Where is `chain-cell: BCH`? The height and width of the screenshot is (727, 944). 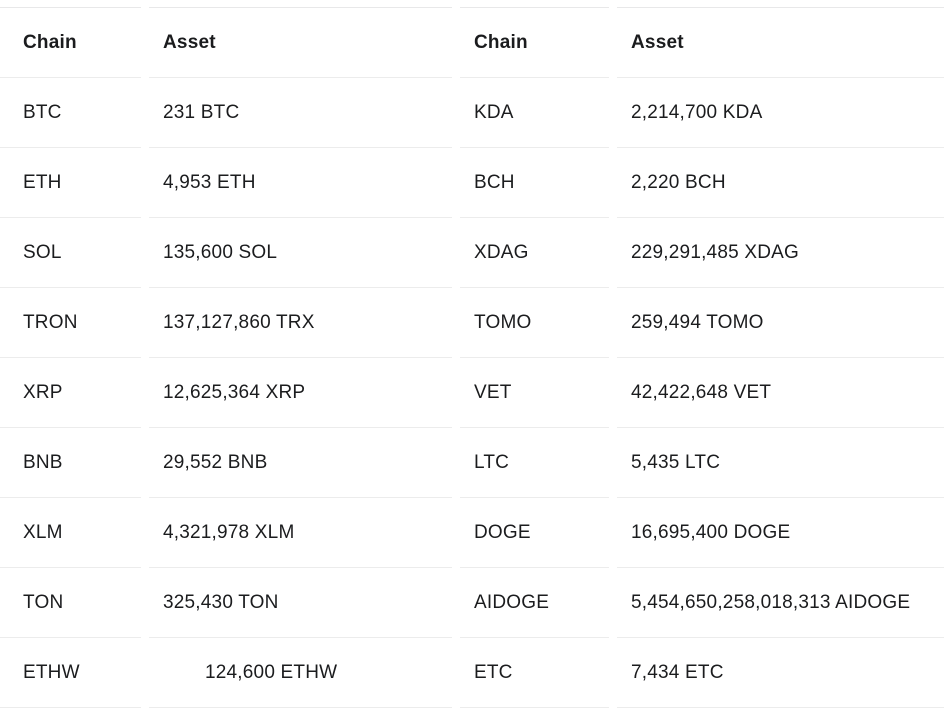
chain-cell: BCH is located at coordinates (534, 183).